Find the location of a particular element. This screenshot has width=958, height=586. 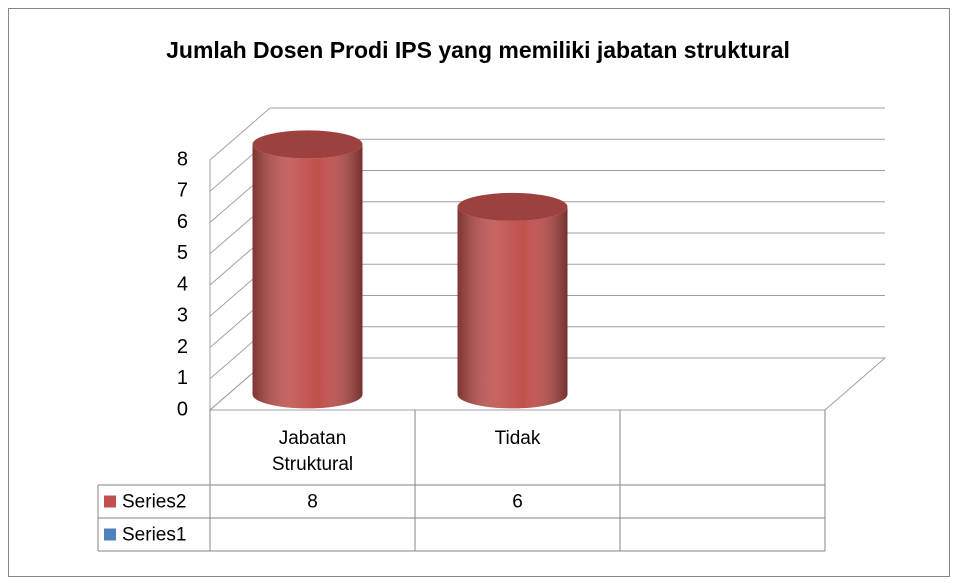

y-tick-label: 7 is located at coordinates (182, 191).